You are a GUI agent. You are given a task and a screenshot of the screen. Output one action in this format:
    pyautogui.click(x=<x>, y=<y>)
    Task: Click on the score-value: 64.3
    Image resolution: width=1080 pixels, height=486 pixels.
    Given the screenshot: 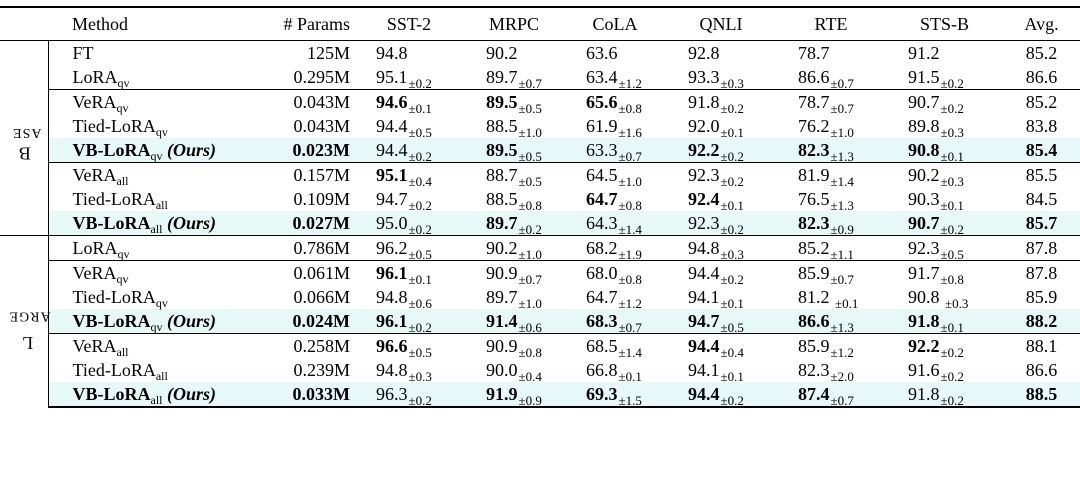 What is the action you would take?
    pyautogui.click(x=602, y=222)
    